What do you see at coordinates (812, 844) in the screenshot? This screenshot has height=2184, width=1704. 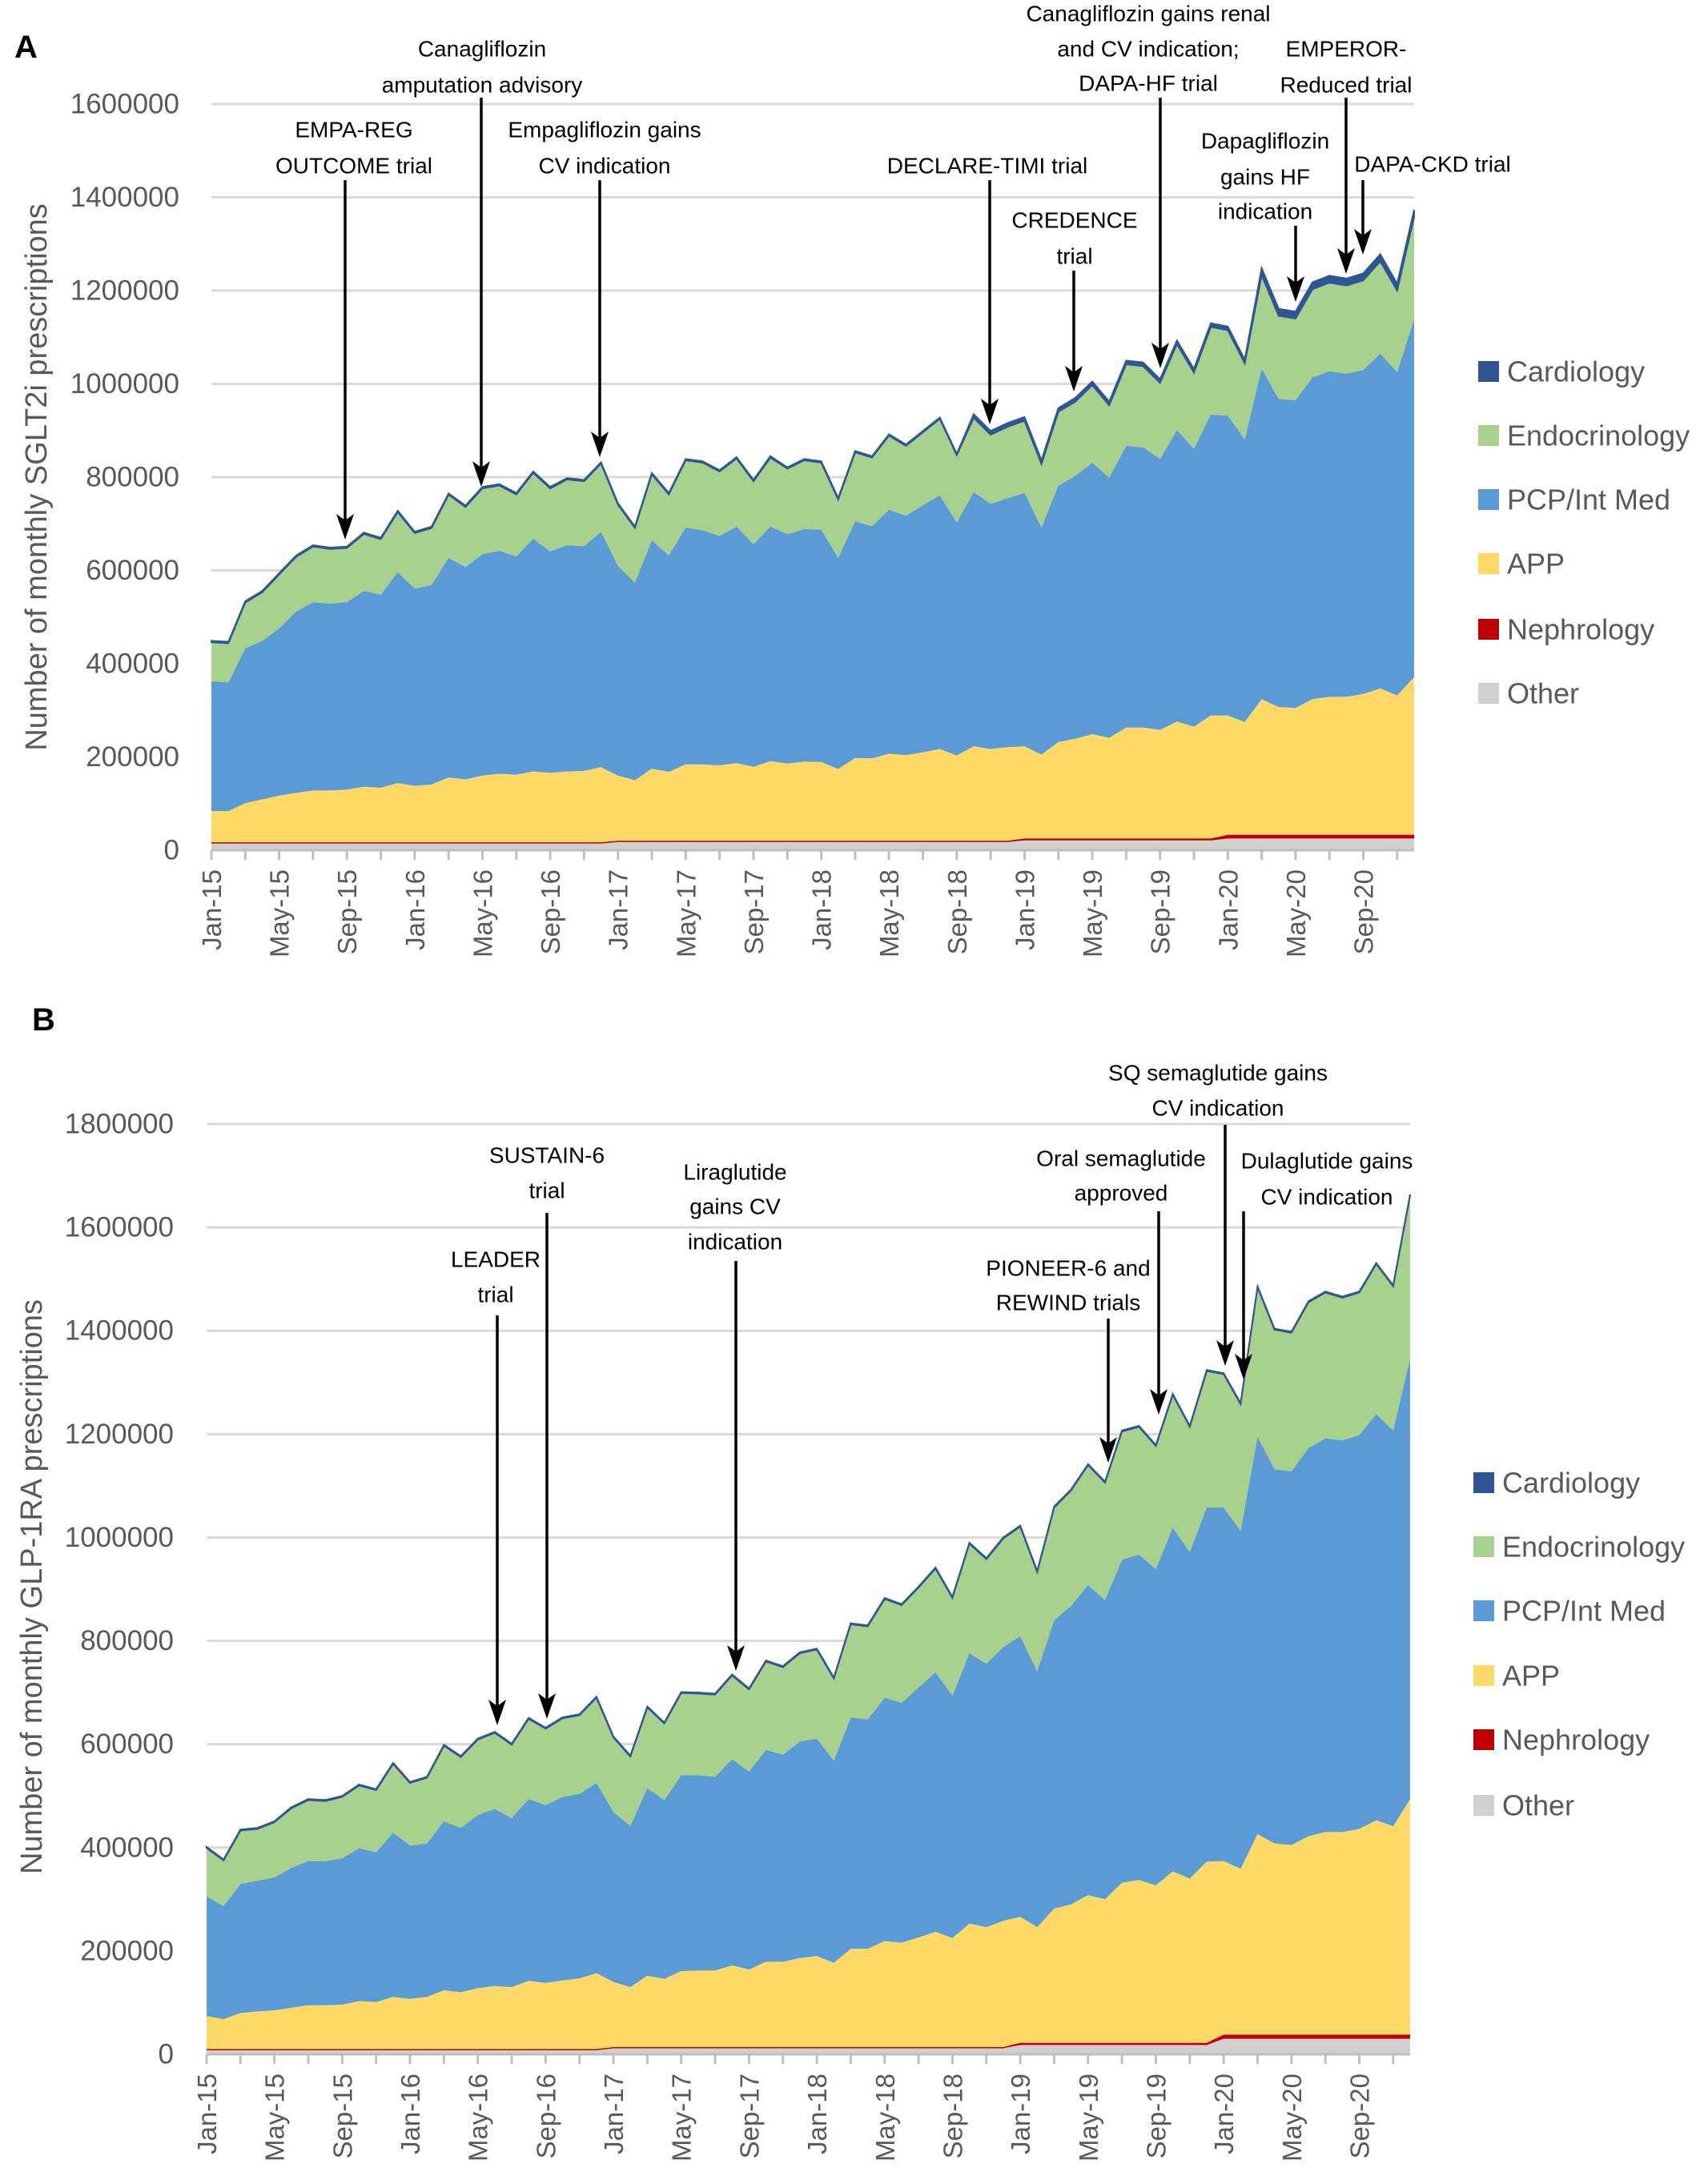 I see `area-other` at bounding box center [812, 844].